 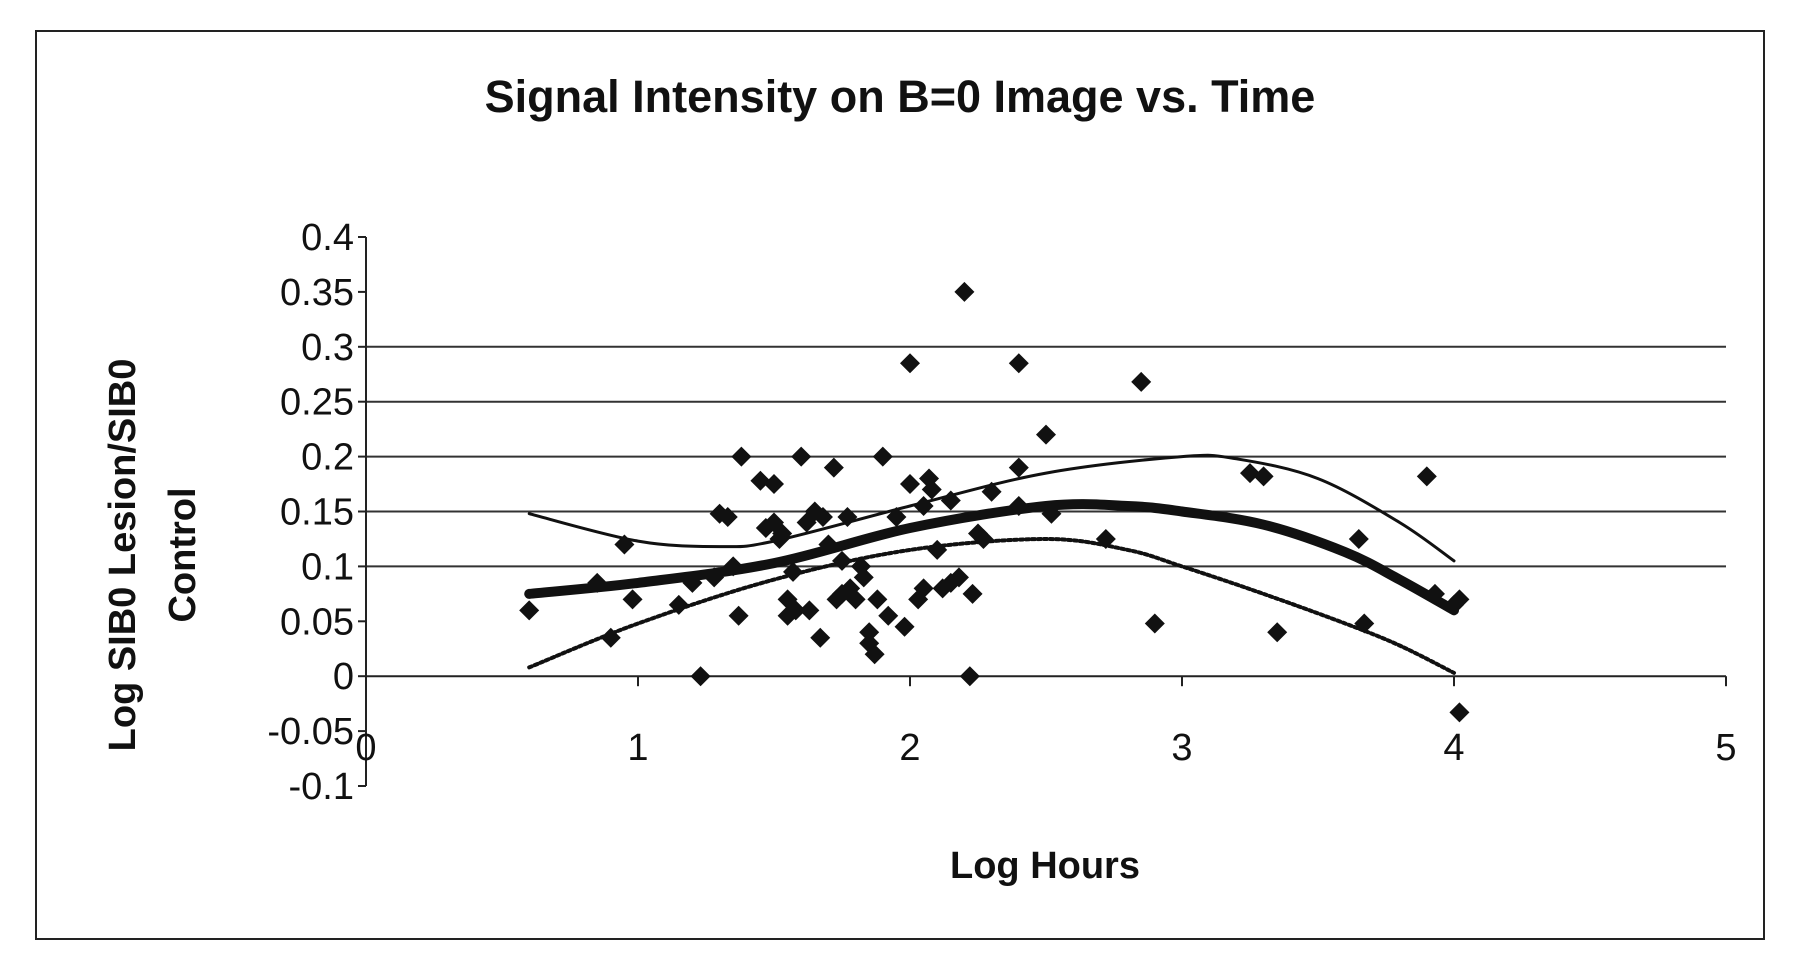 I want to click on y-axis-title-group: Log SIB0 Lesion/SIB0 Control, so click(x=153, y=555).